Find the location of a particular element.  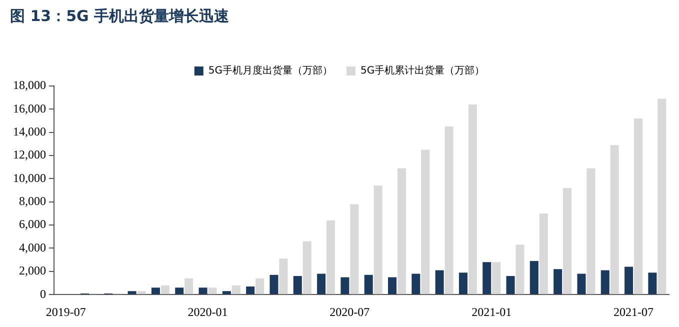

y-tick-label: 4,000 is located at coordinates (32, 247).